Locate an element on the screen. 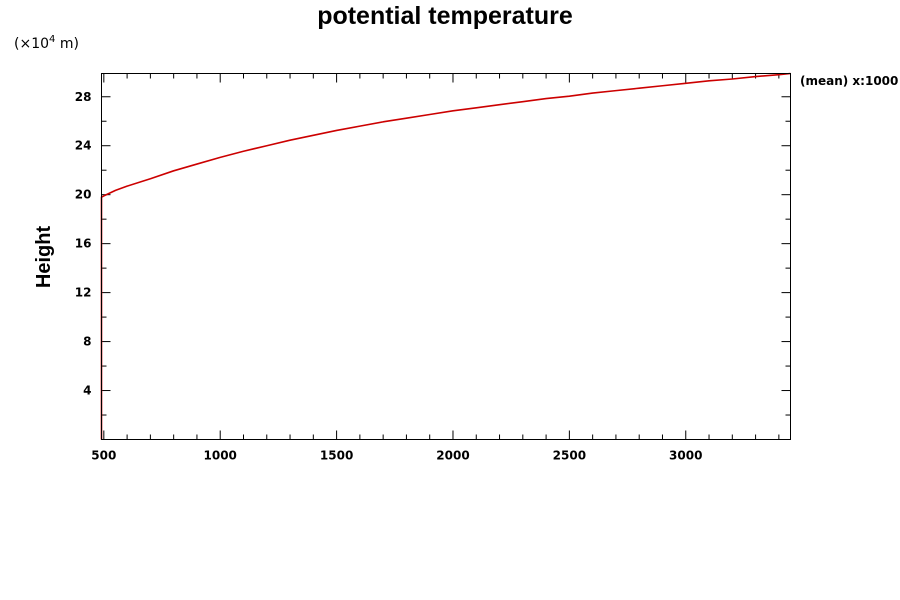 Image resolution: width=900 pixels, height=600 pixels. y-tick-labels: 4 8 12 16 20 24 28 is located at coordinates (83, 244).